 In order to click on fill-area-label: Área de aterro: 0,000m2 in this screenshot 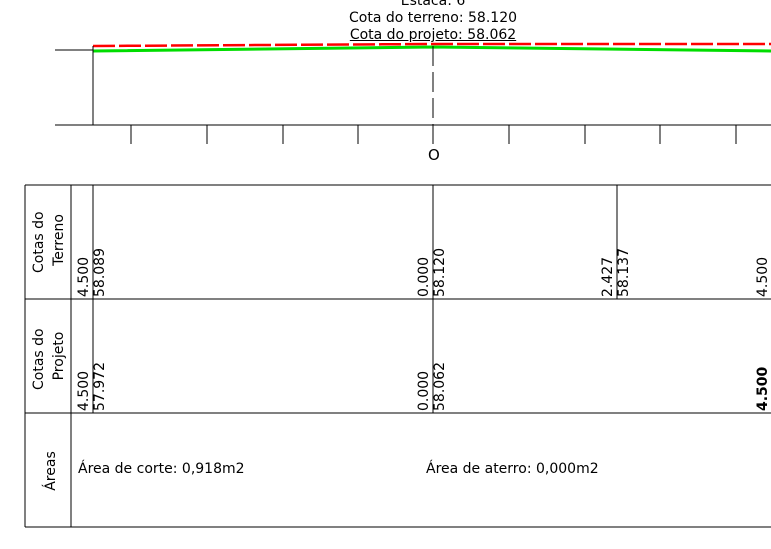, I will do `click(512, 469)`.